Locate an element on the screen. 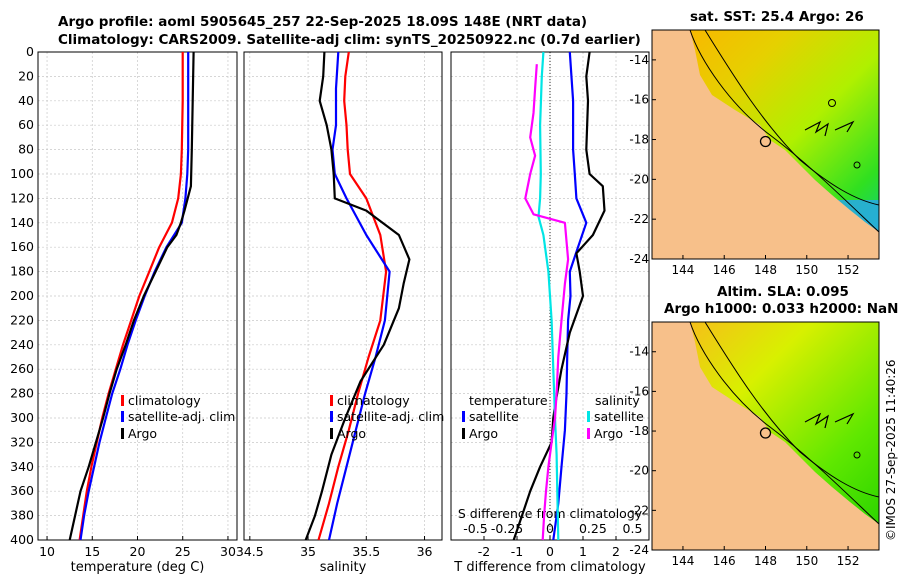 This screenshot has height=580, width=900. salinity-xtick-label: 35 is located at coordinates (308, 551).